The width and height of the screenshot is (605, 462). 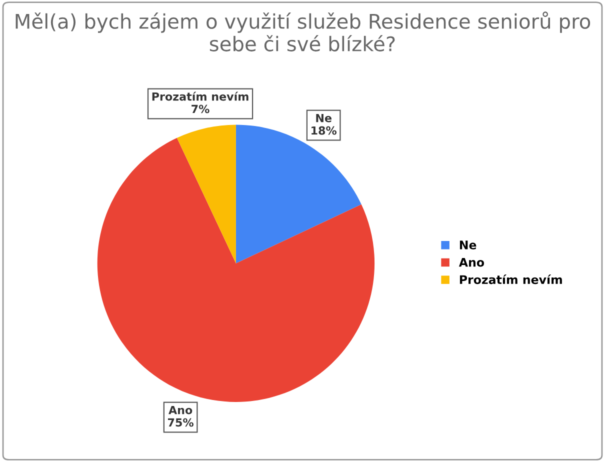 What do you see at coordinates (303, 32) in the screenshot?
I see `chart-title: Měl(a) bych zájem o využití služeb Residence seniorů pro sebe či své blízké?` at bounding box center [303, 32].